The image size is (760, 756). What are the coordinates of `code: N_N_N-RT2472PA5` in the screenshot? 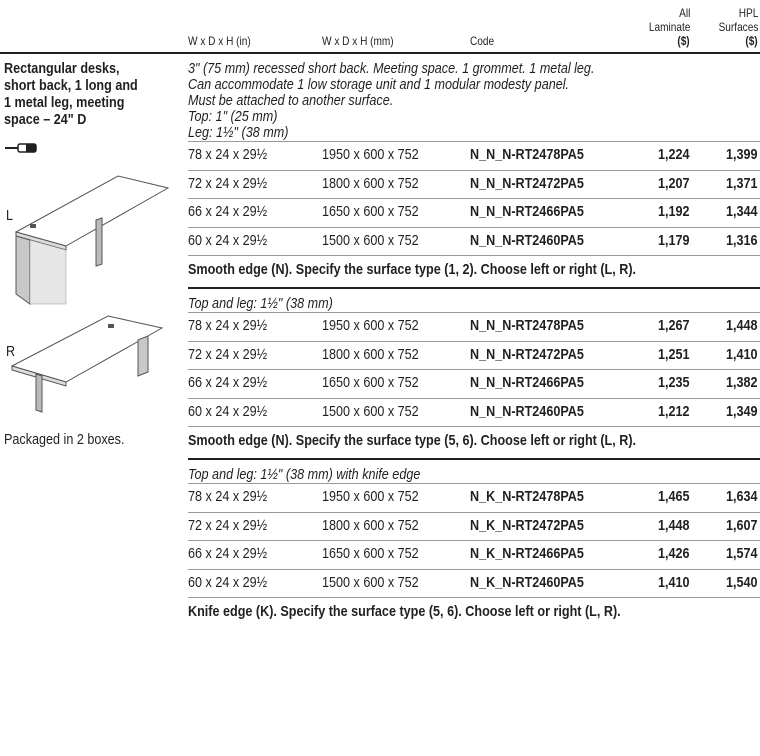 It's located at (527, 354).